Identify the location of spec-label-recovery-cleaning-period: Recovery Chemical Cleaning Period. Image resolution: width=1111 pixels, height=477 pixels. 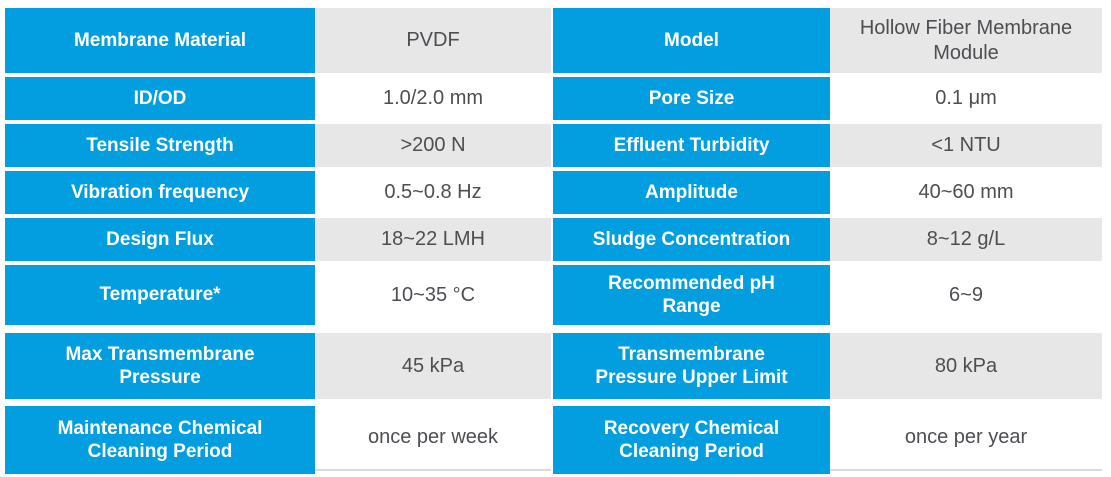
(690, 440).